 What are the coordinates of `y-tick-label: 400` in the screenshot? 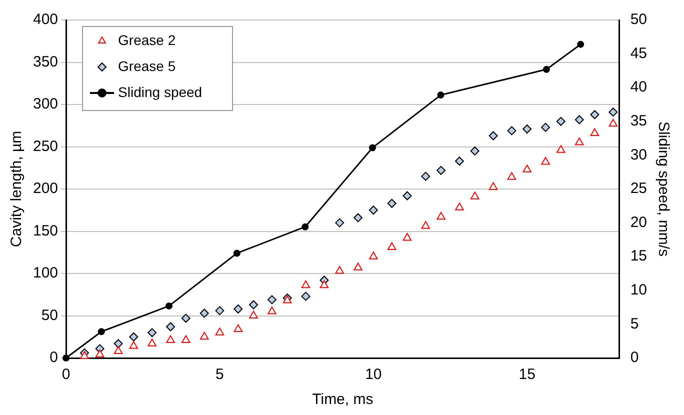 It's located at (45, 19).